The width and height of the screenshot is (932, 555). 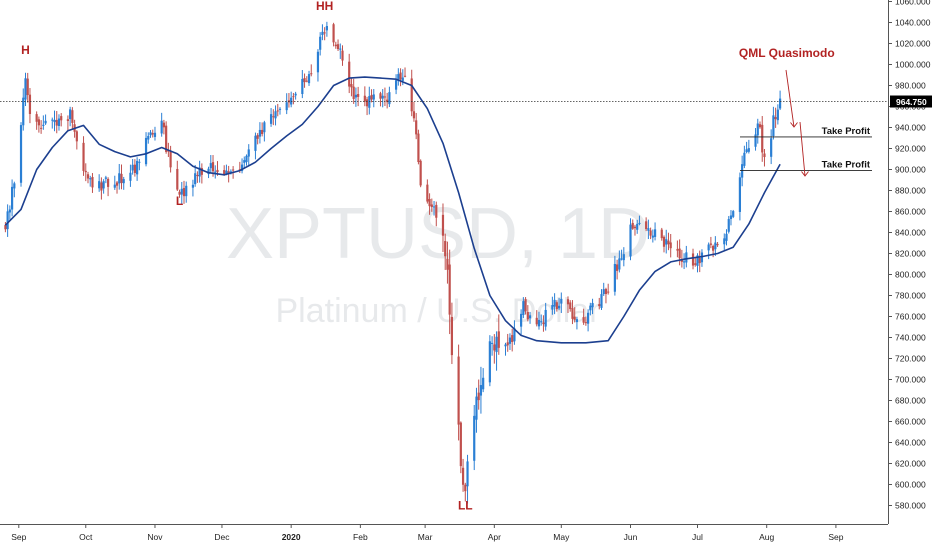 What do you see at coordinates (444, 533) in the screenshot?
I see `time-axis: Sep Oct Nov Dec 2020 Feb Mar Apr May Jun Jul Aug Sep` at bounding box center [444, 533].